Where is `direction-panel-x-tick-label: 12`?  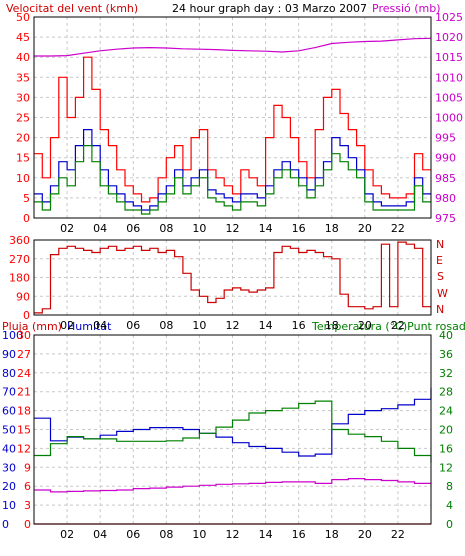 direction-panel-x-tick-label: 12 is located at coordinates (233, 325).